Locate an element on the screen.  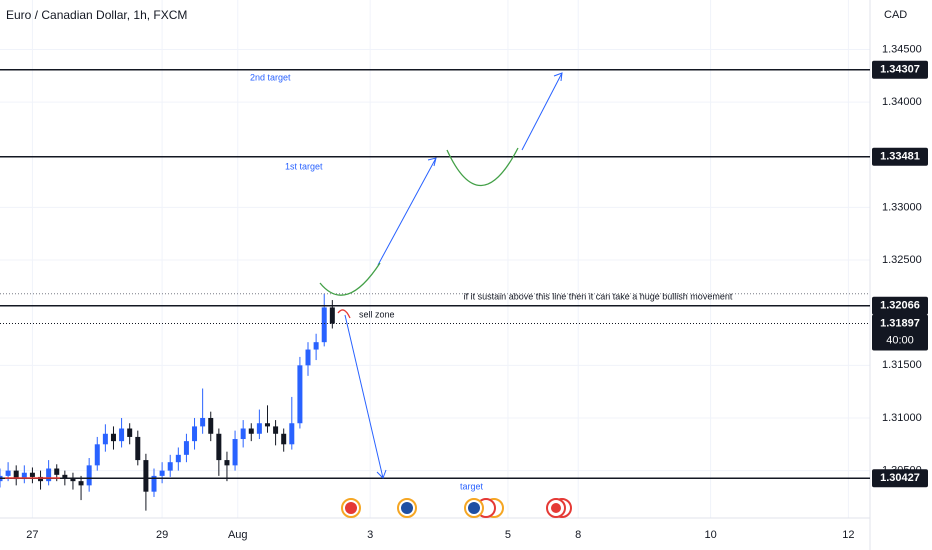
x-tick-label: 29 is located at coordinates (162, 535).